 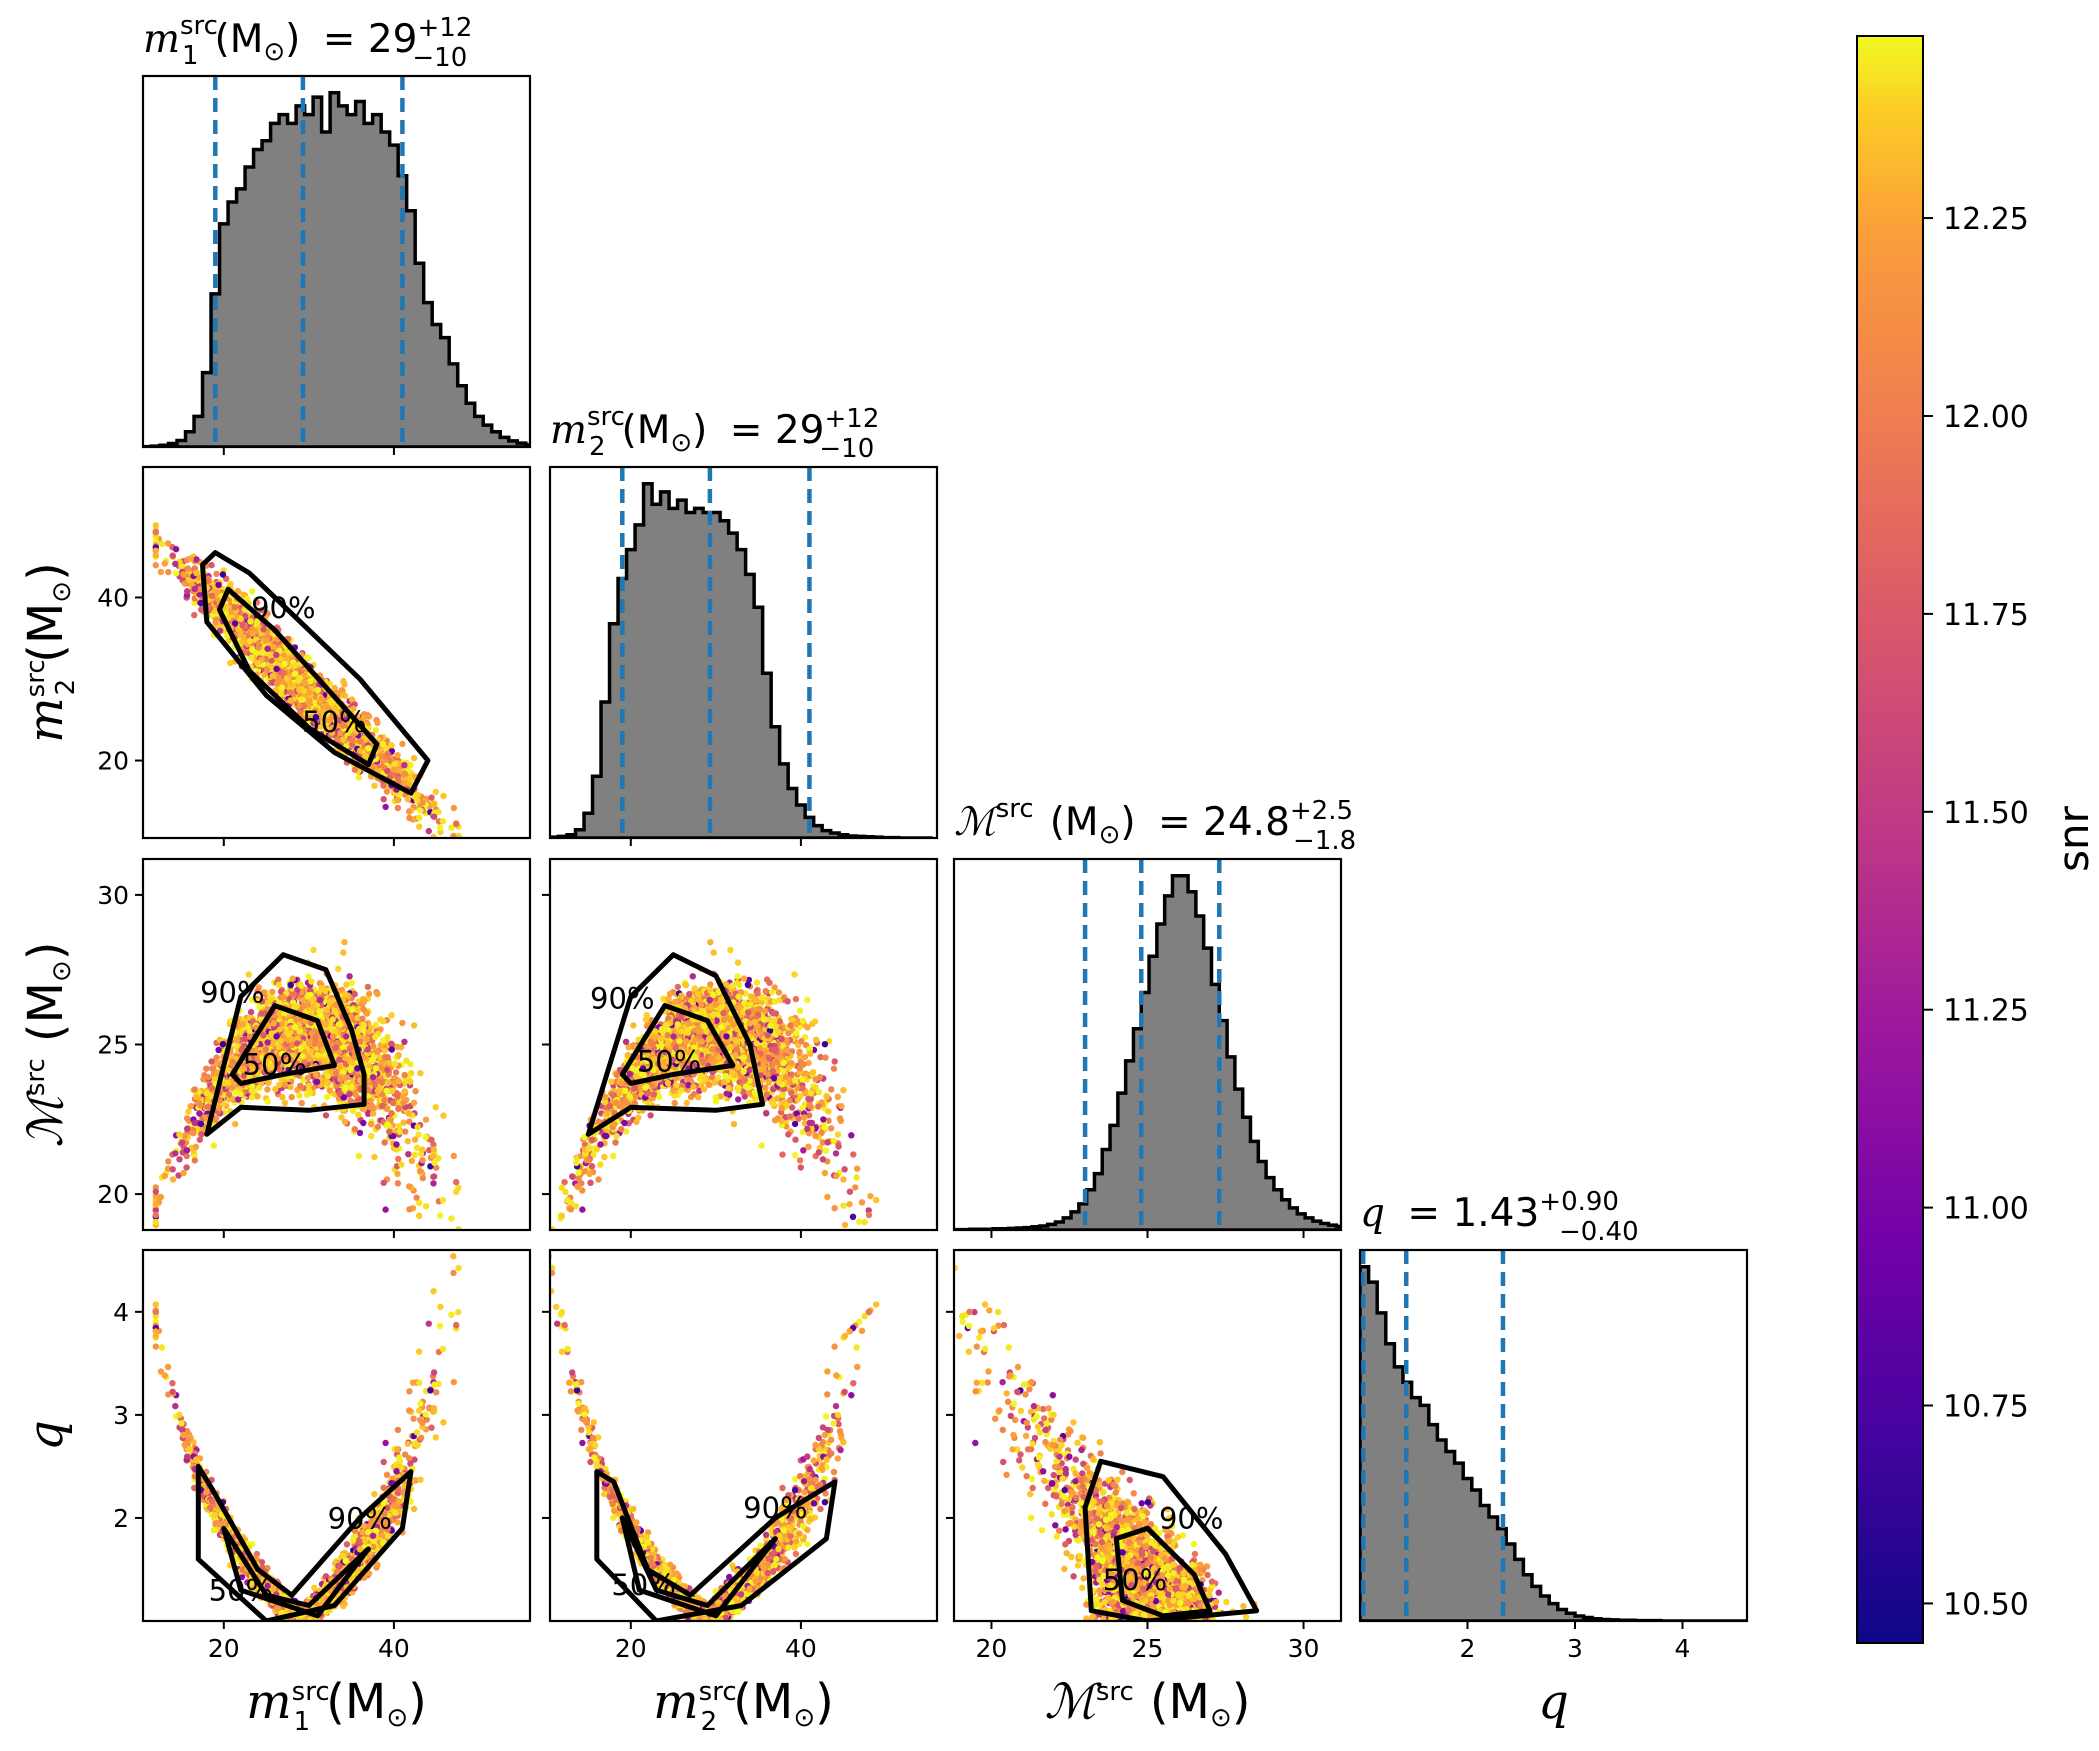 I want to click on histogram-bars-m1, so click(x=336, y=268).